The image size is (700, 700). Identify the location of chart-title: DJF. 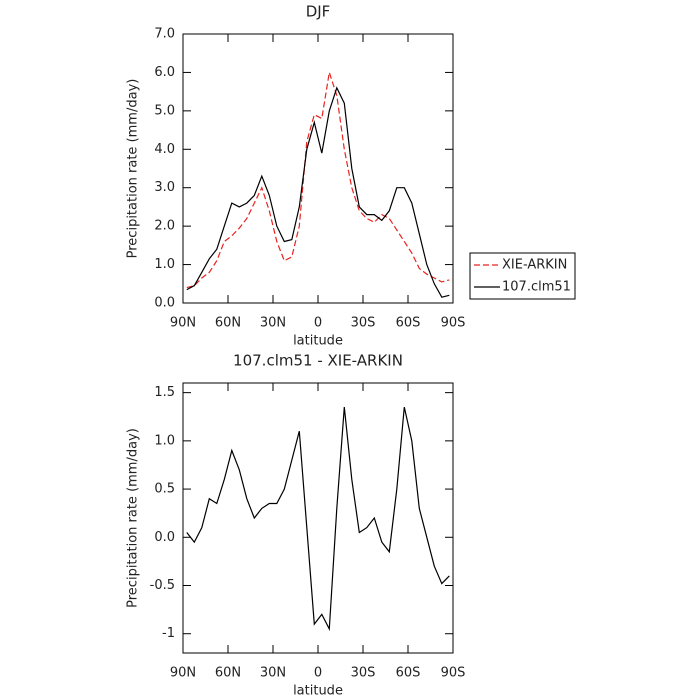
(318, 12).